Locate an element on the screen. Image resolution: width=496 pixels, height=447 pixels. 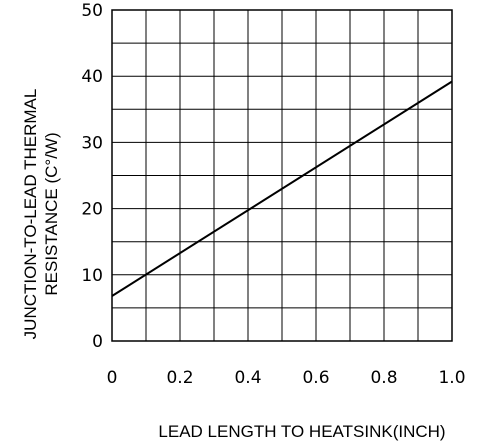
y-tick-label: 10 is located at coordinates (92, 276).